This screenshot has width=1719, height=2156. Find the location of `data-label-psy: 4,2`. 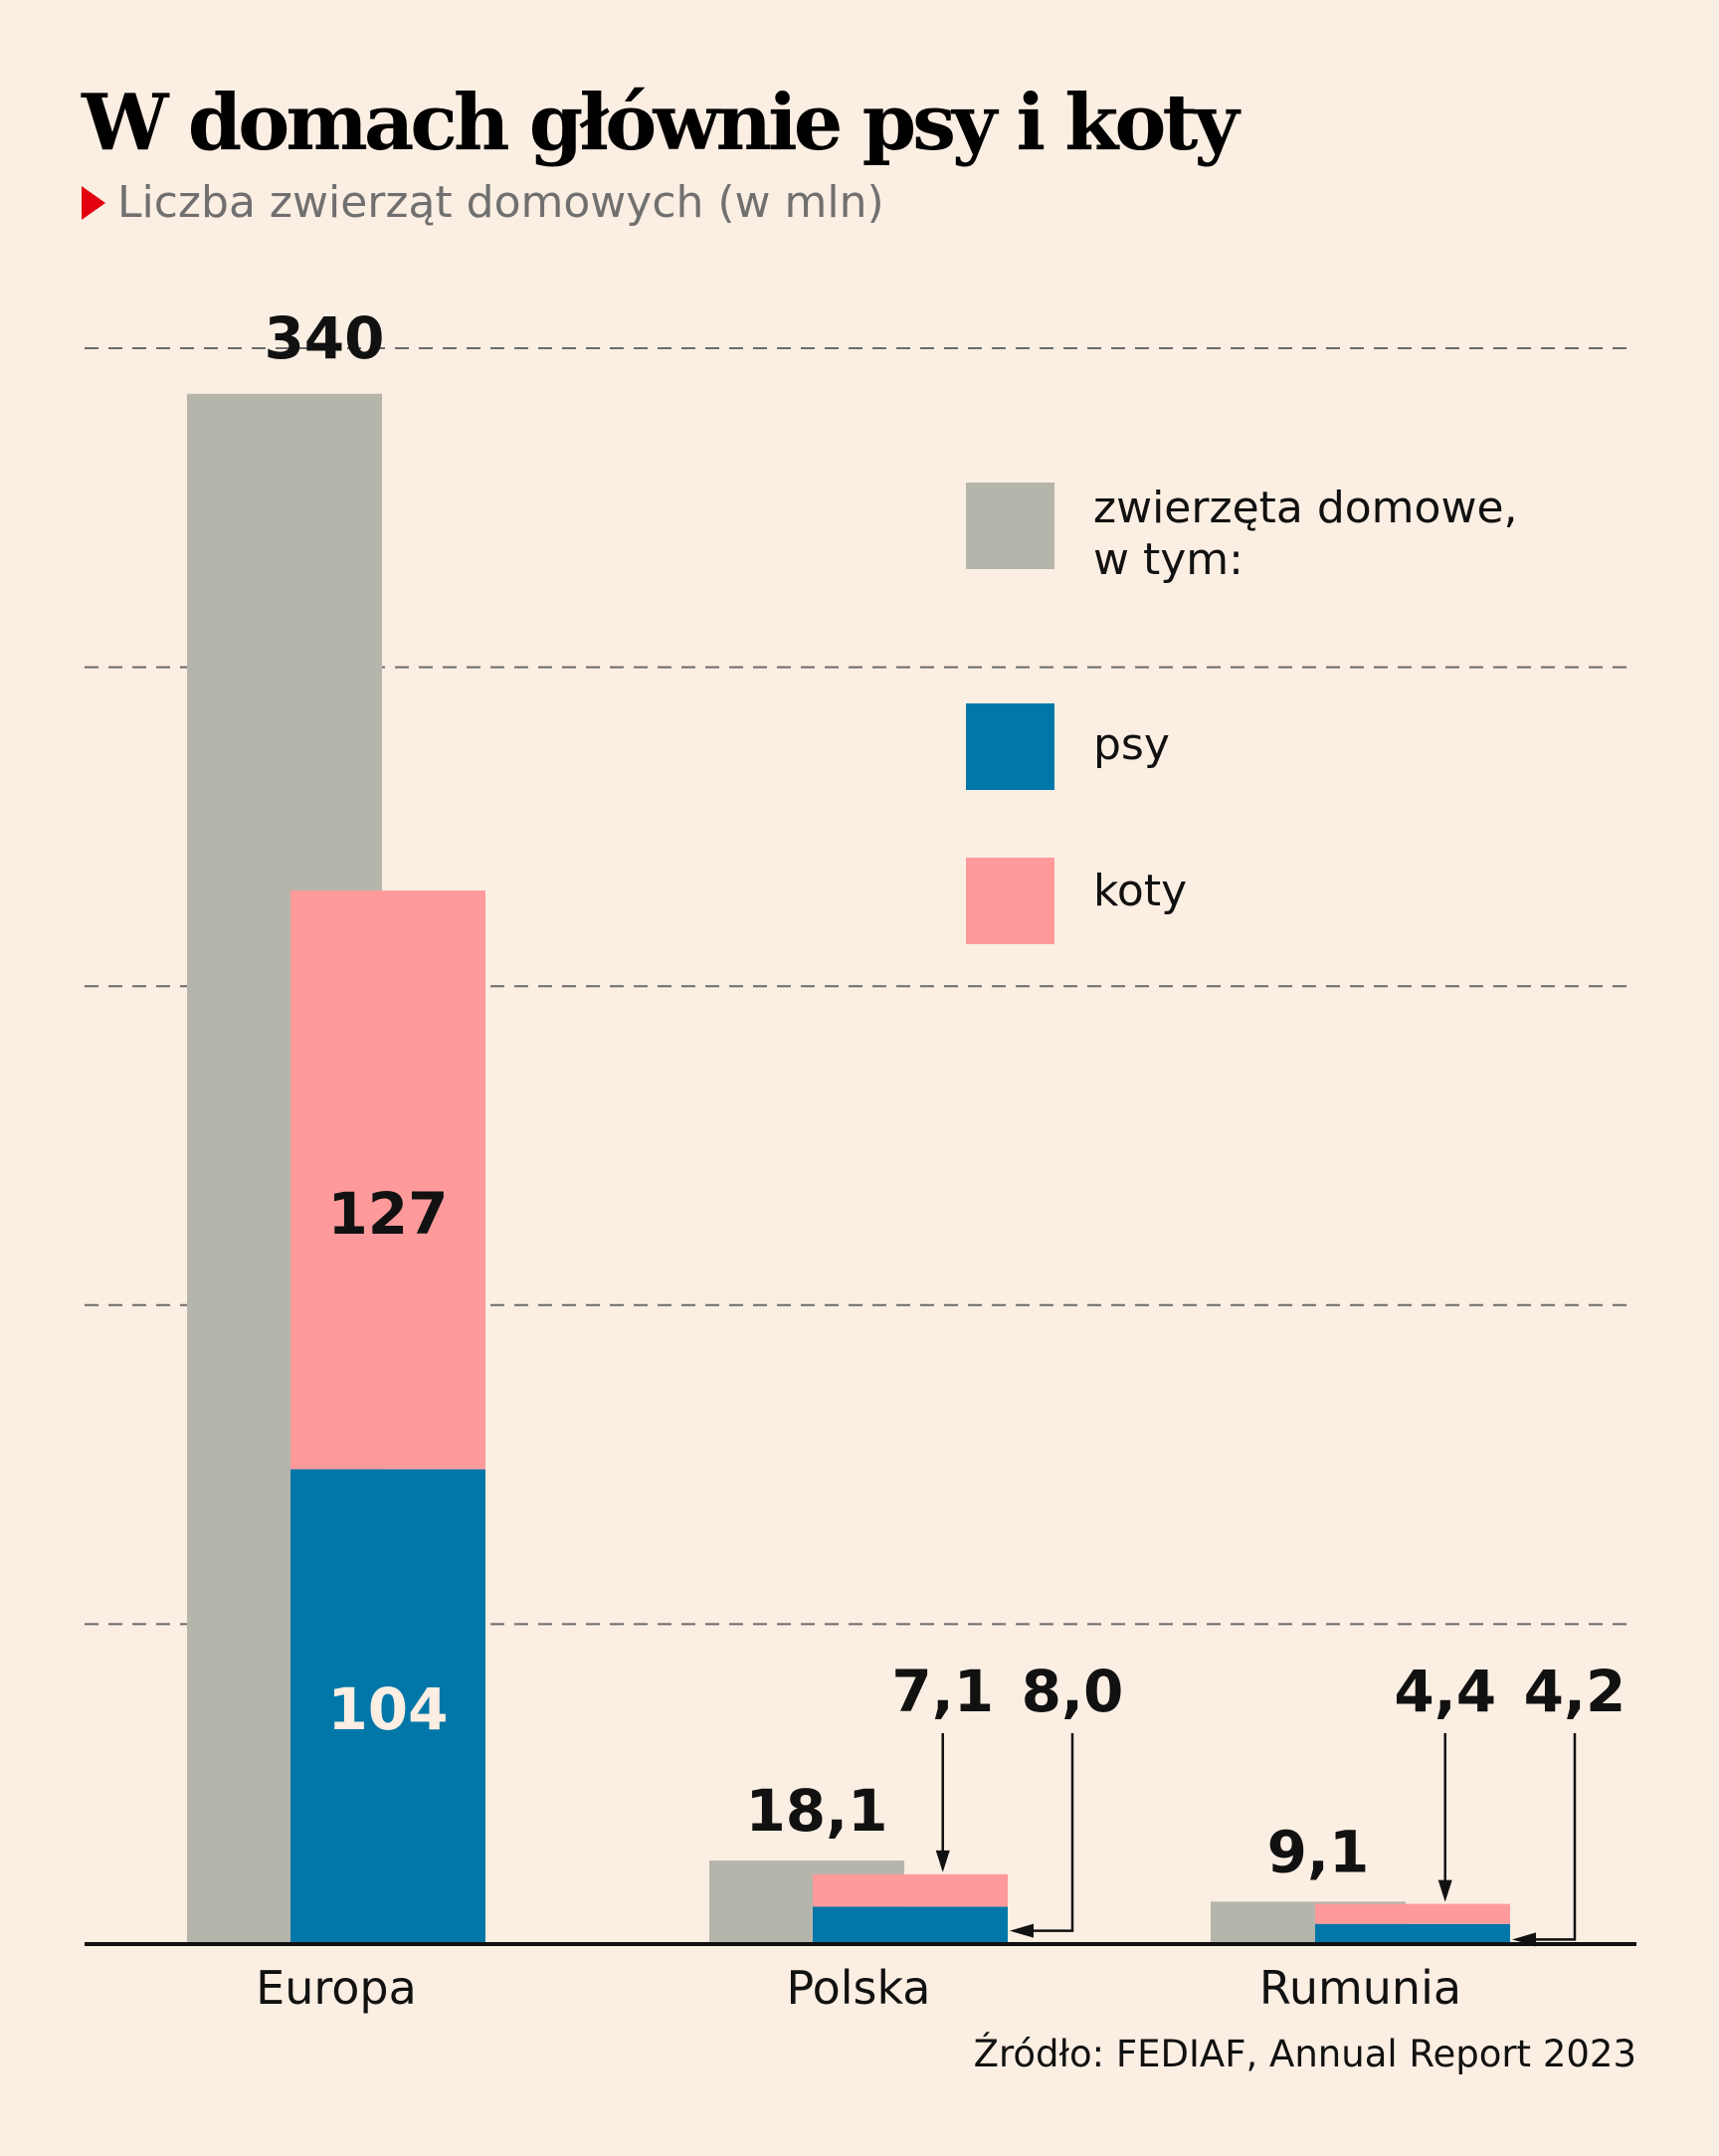

data-label-psy: 4,2 is located at coordinates (1575, 1691).